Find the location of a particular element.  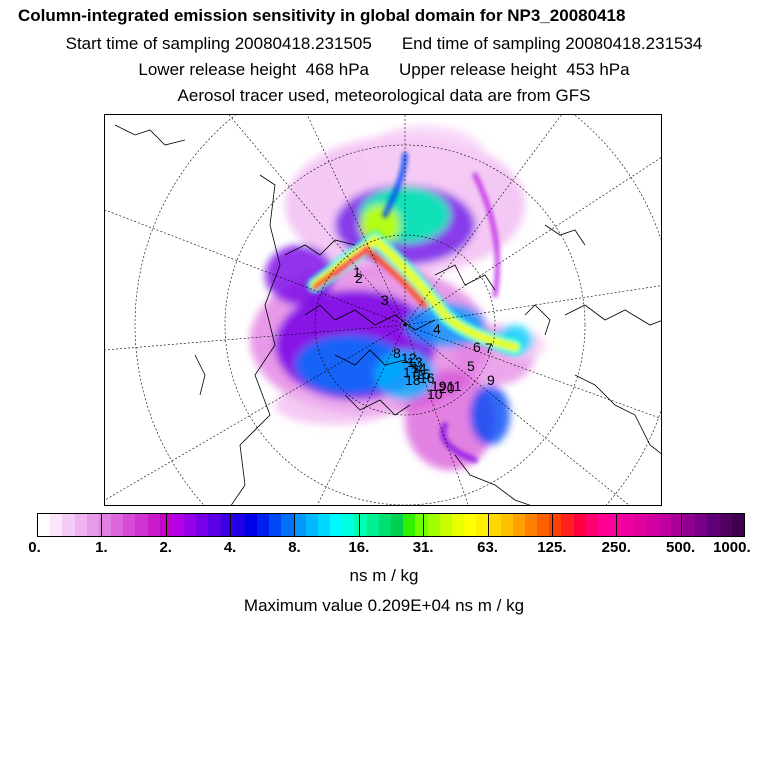

colorbar-tick-label: 2. is located at coordinates (165, 547).